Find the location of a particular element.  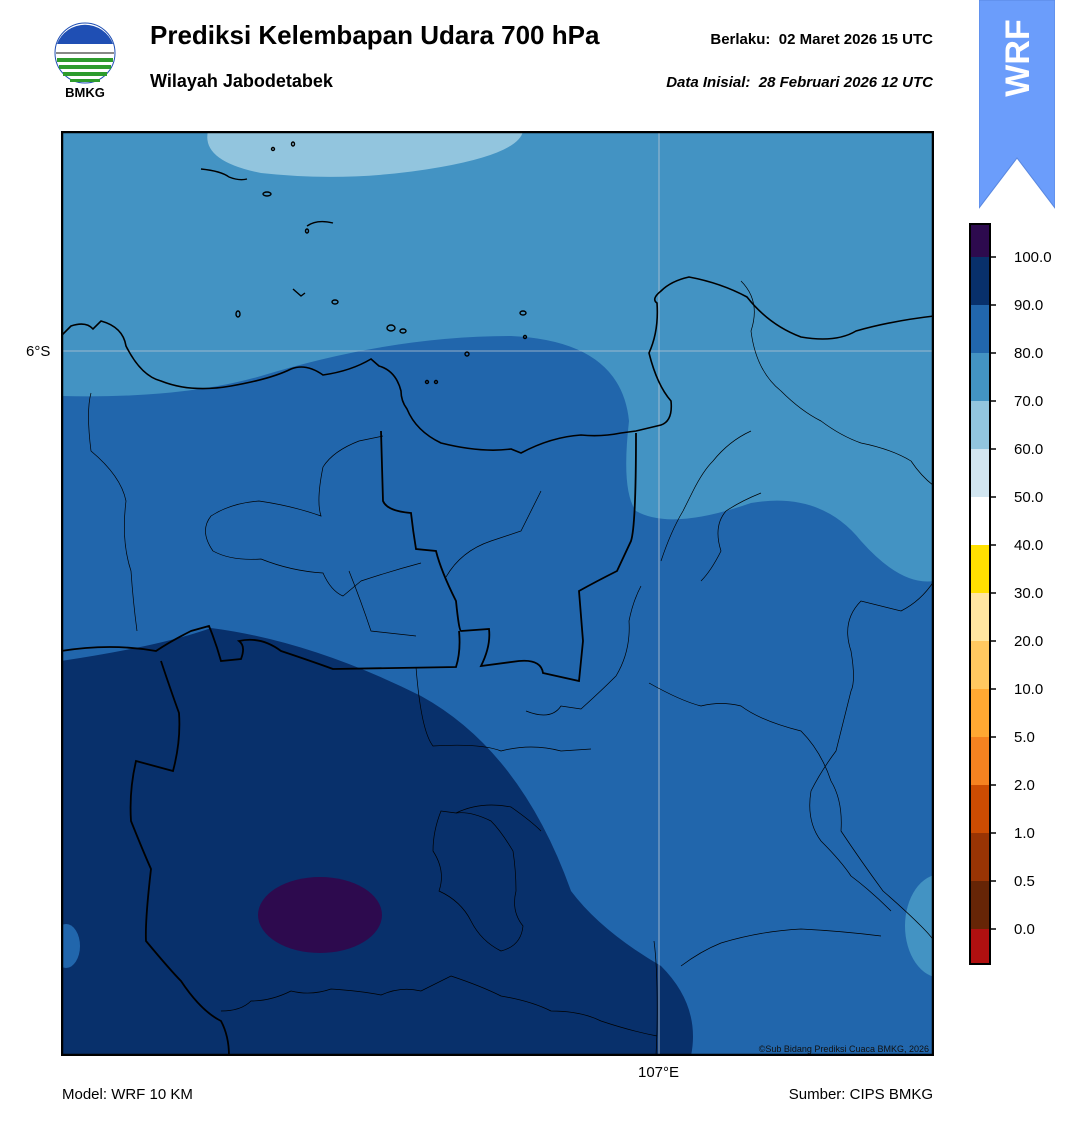

model-label: Model: WRF 10 KM is located at coordinates (127, 1094).